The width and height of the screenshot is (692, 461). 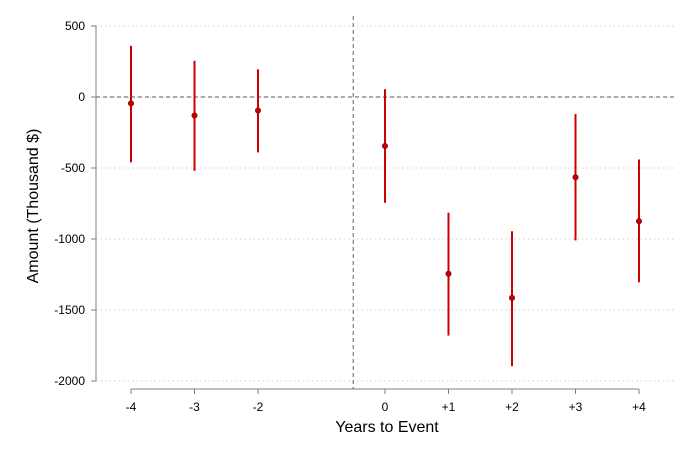 What do you see at coordinates (387, 427) in the screenshot?
I see `x-axis-title: Years to Event` at bounding box center [387, 427].